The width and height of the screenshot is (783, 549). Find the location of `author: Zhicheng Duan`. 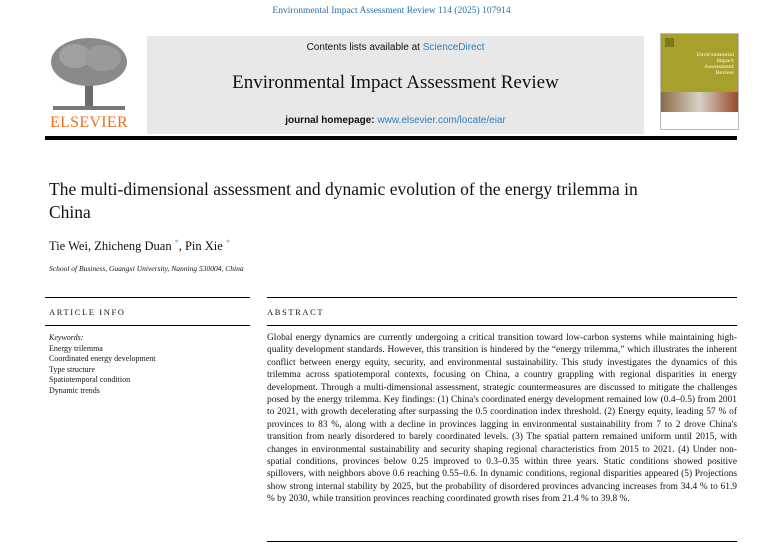

author: Zhicheng Duan is located at coordinates (133, 246).